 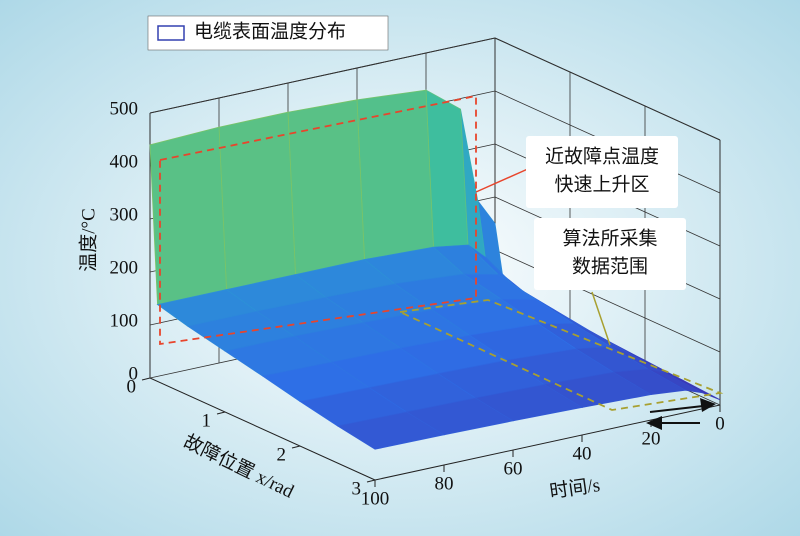 I want to click on z-tick-label: 100, so click(x=124, y=320).